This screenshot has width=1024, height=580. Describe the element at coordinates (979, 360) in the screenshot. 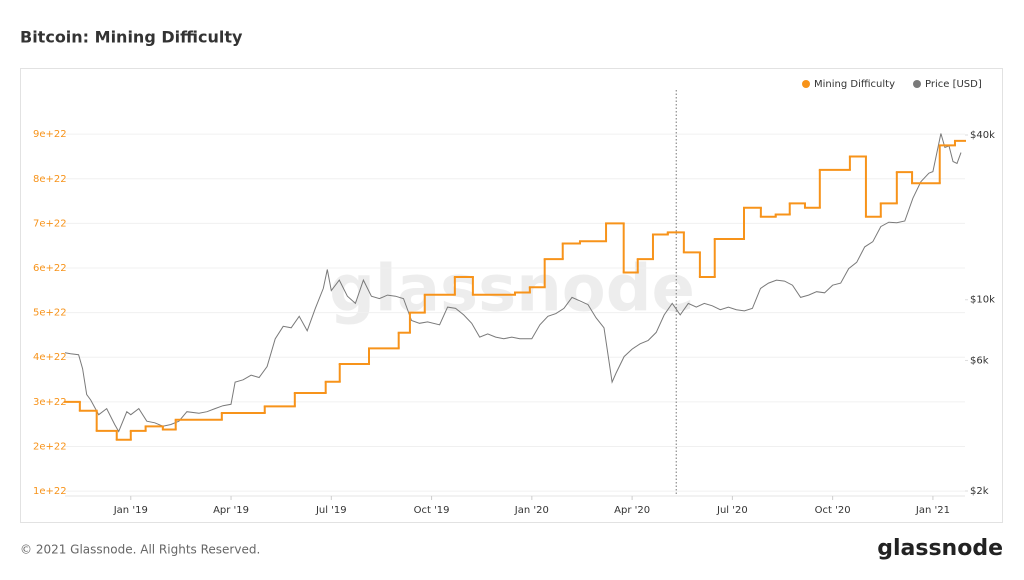

I see `y2-tick-label: $6k` at that location.